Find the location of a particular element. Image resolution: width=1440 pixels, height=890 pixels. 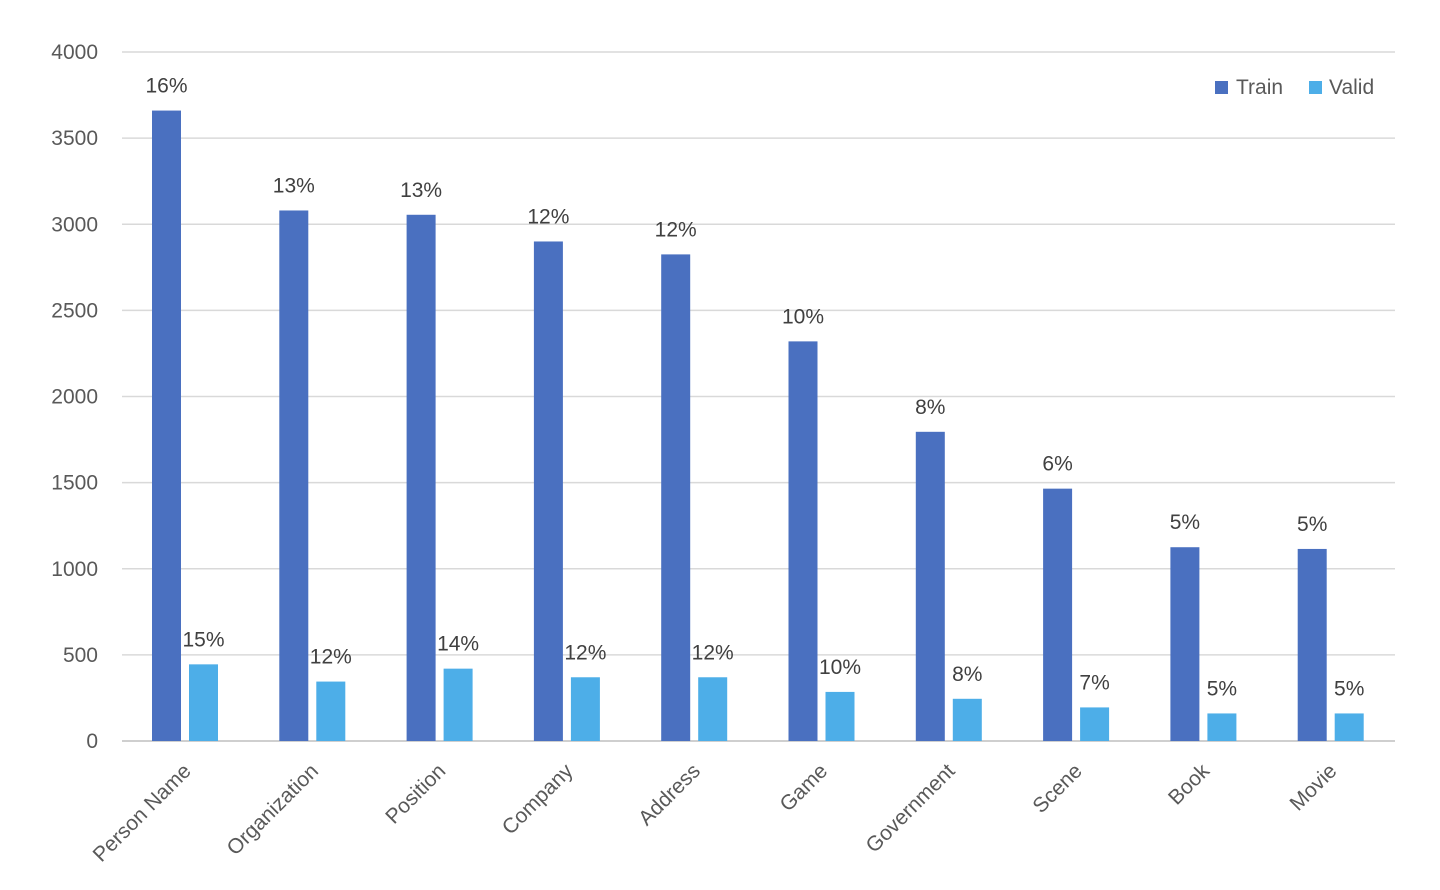

legend-label-train: Train is located at coordinates (1259, 87).